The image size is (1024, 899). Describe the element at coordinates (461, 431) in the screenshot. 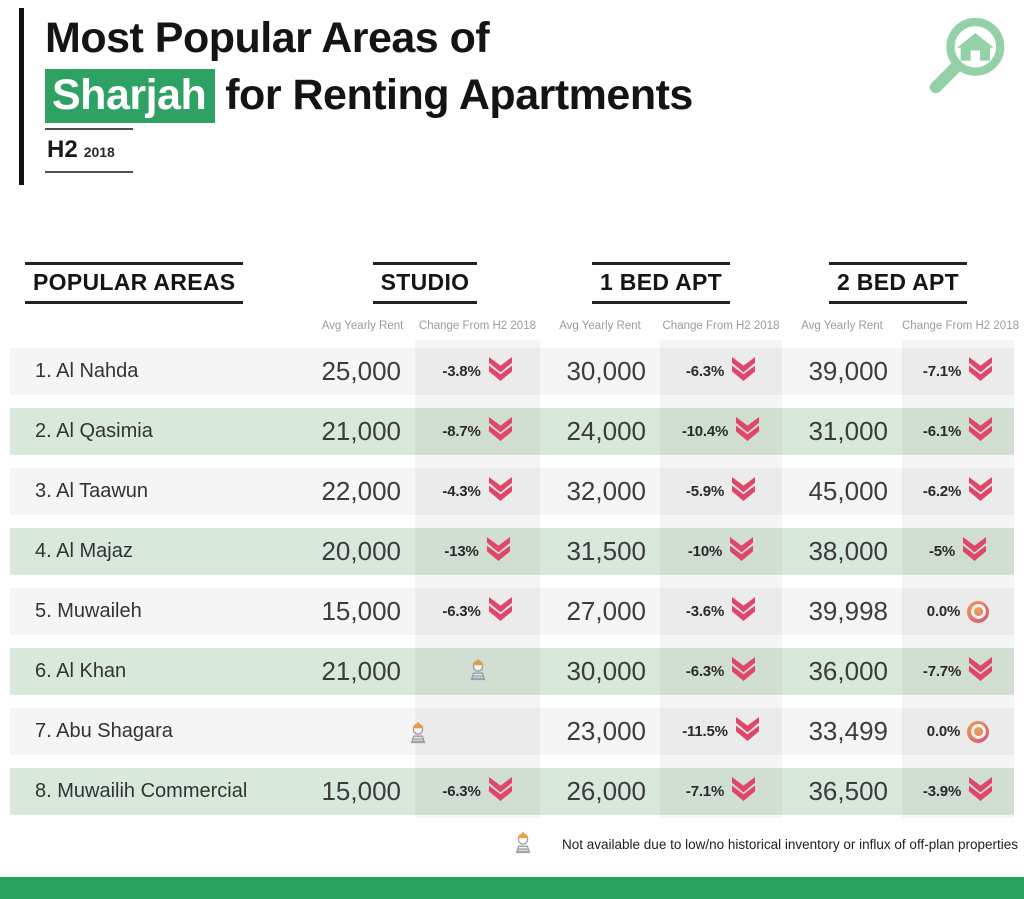

I see `change-value: -8.7%` at that location.